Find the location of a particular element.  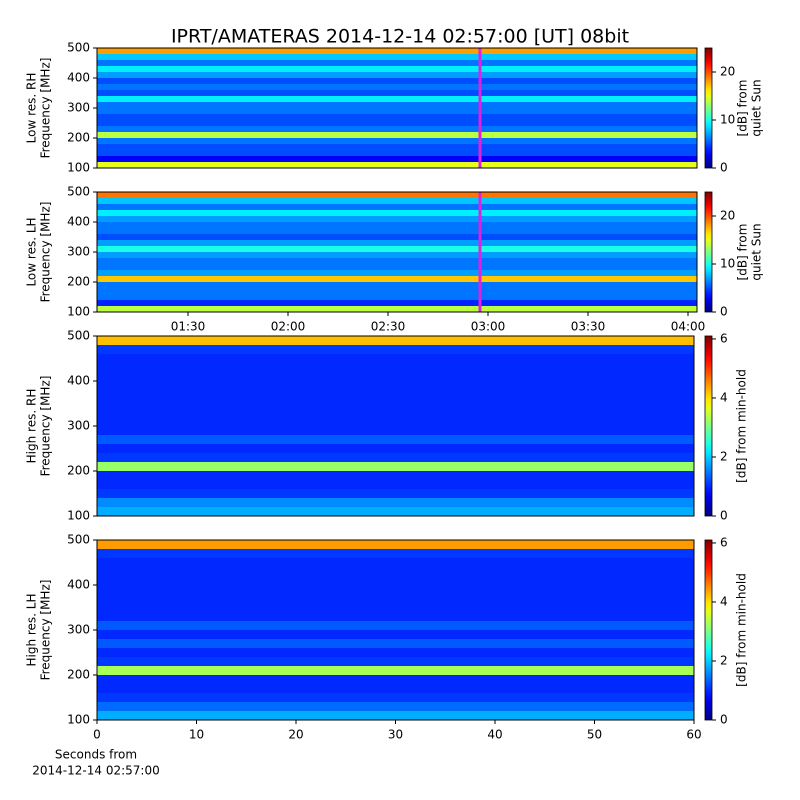

x-tick-label: 30 is located at coordinates (395, 735).